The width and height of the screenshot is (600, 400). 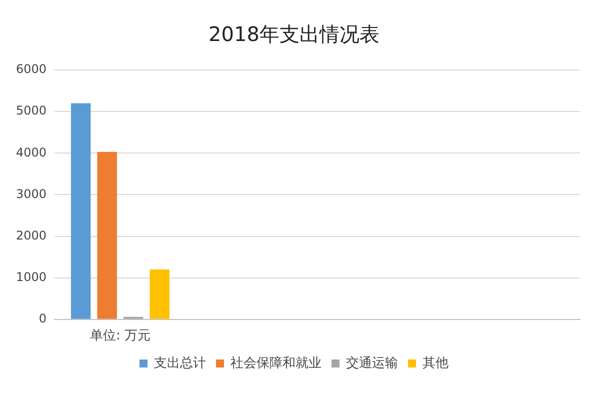 What do you see at coordinates (31, 152) in the screenshot?
I see `y-tick-label: 4000` at bounding box center [31, 152].